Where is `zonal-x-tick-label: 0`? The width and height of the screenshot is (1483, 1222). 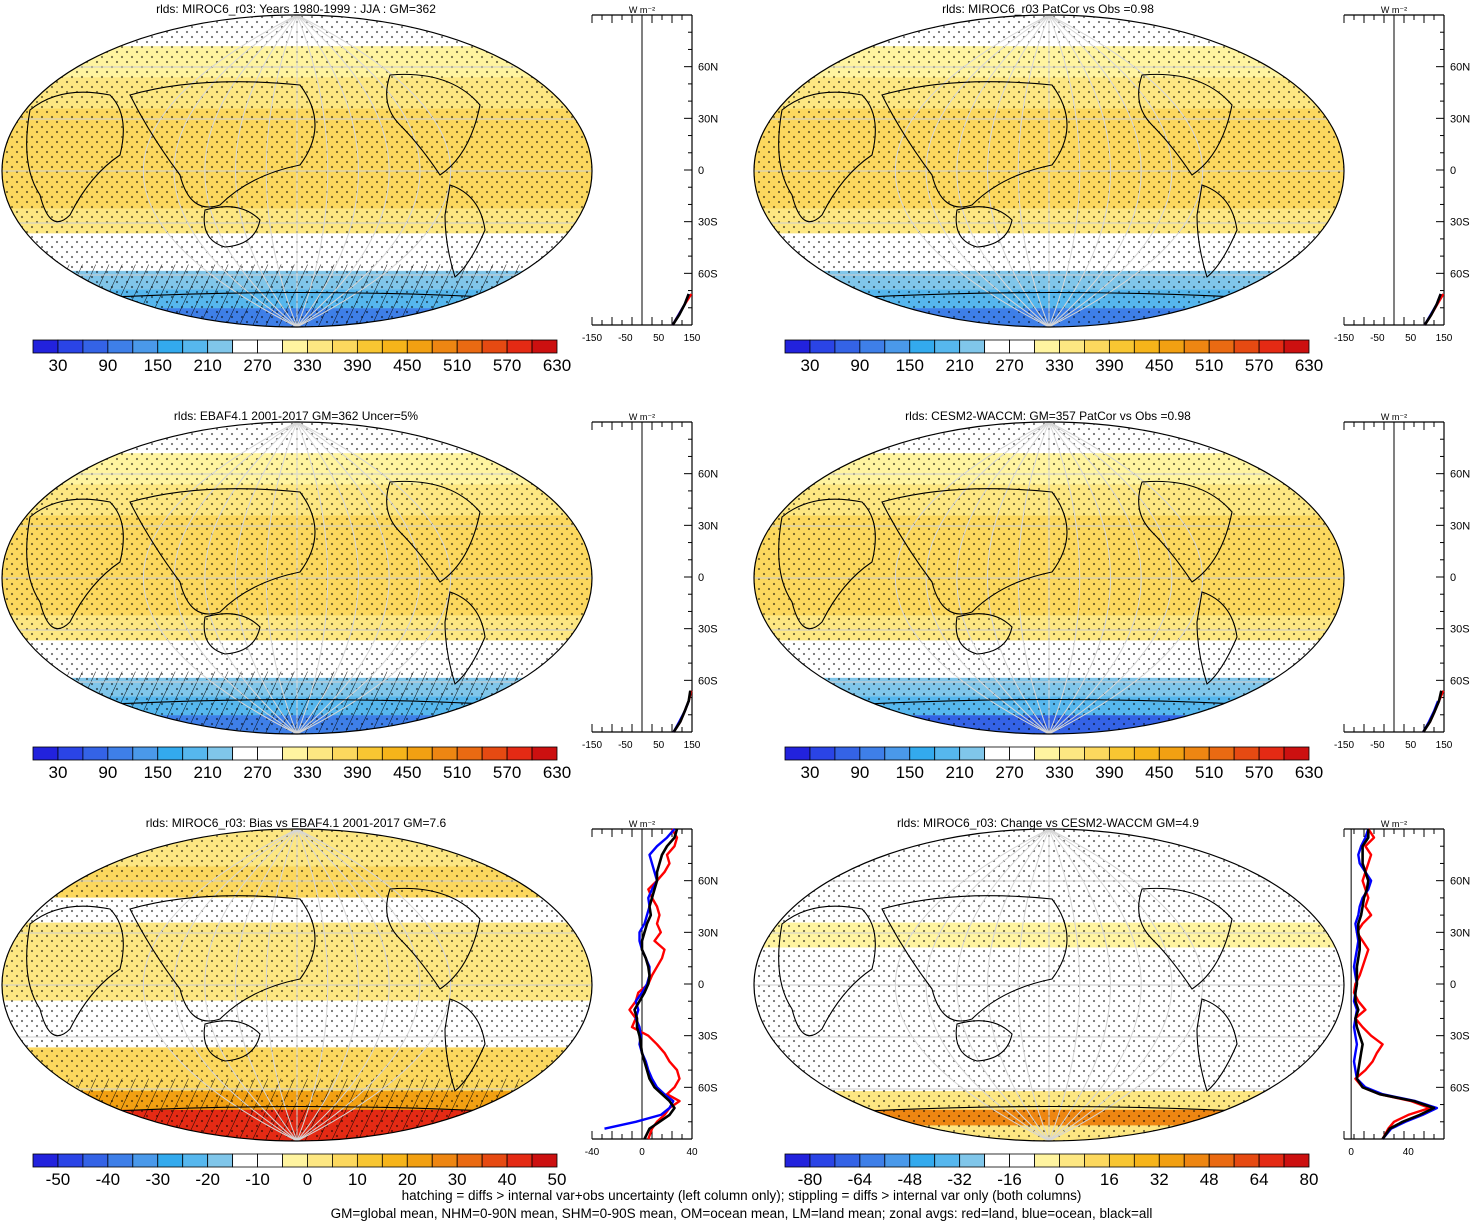
zonal-x-tick-label: 0 is located at coordinates (642, 1152).